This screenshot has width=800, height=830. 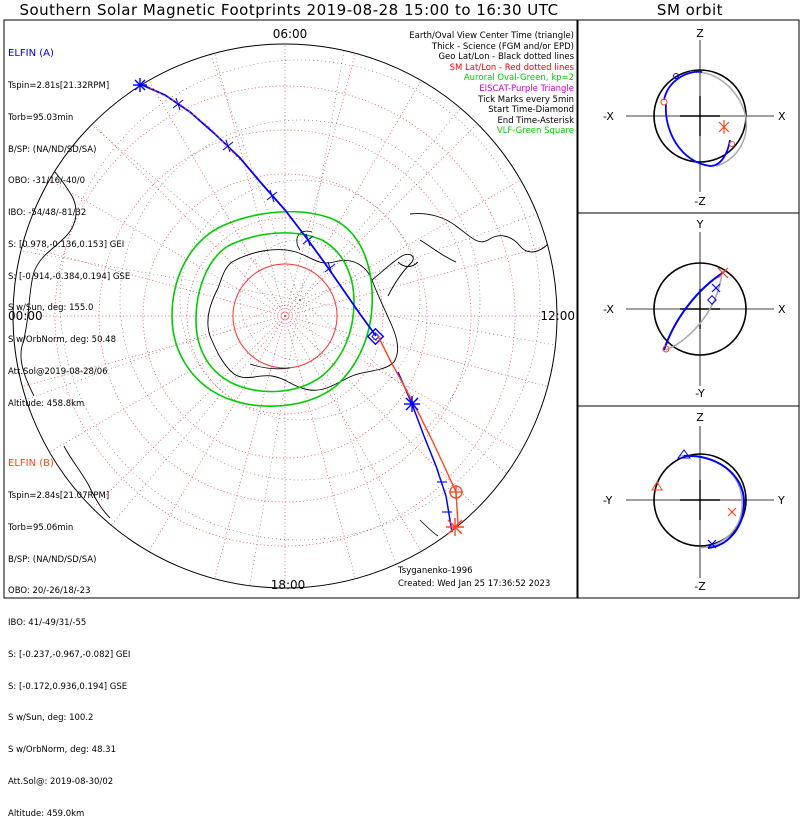 I want to click on elfin-a-line: Tspin=2.81s[21.32RPM], so click(x=59, y=85).